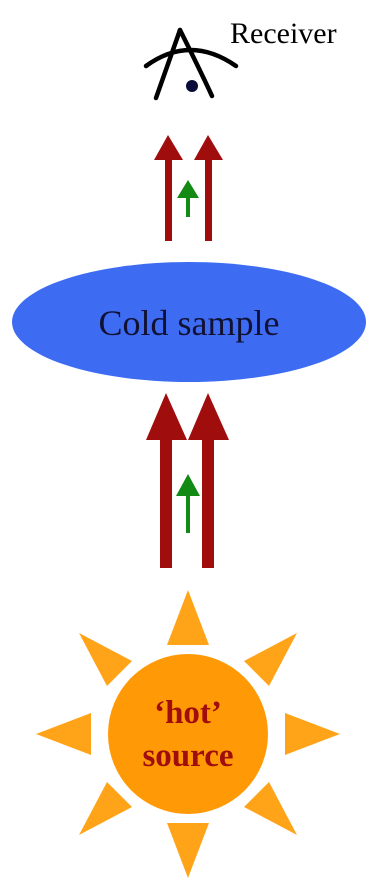 The width and height of the screenshot is (377, 885). Describe the element at coordinates (168, 64) in the screenshot. I see `eye-stroke-left` at that location.